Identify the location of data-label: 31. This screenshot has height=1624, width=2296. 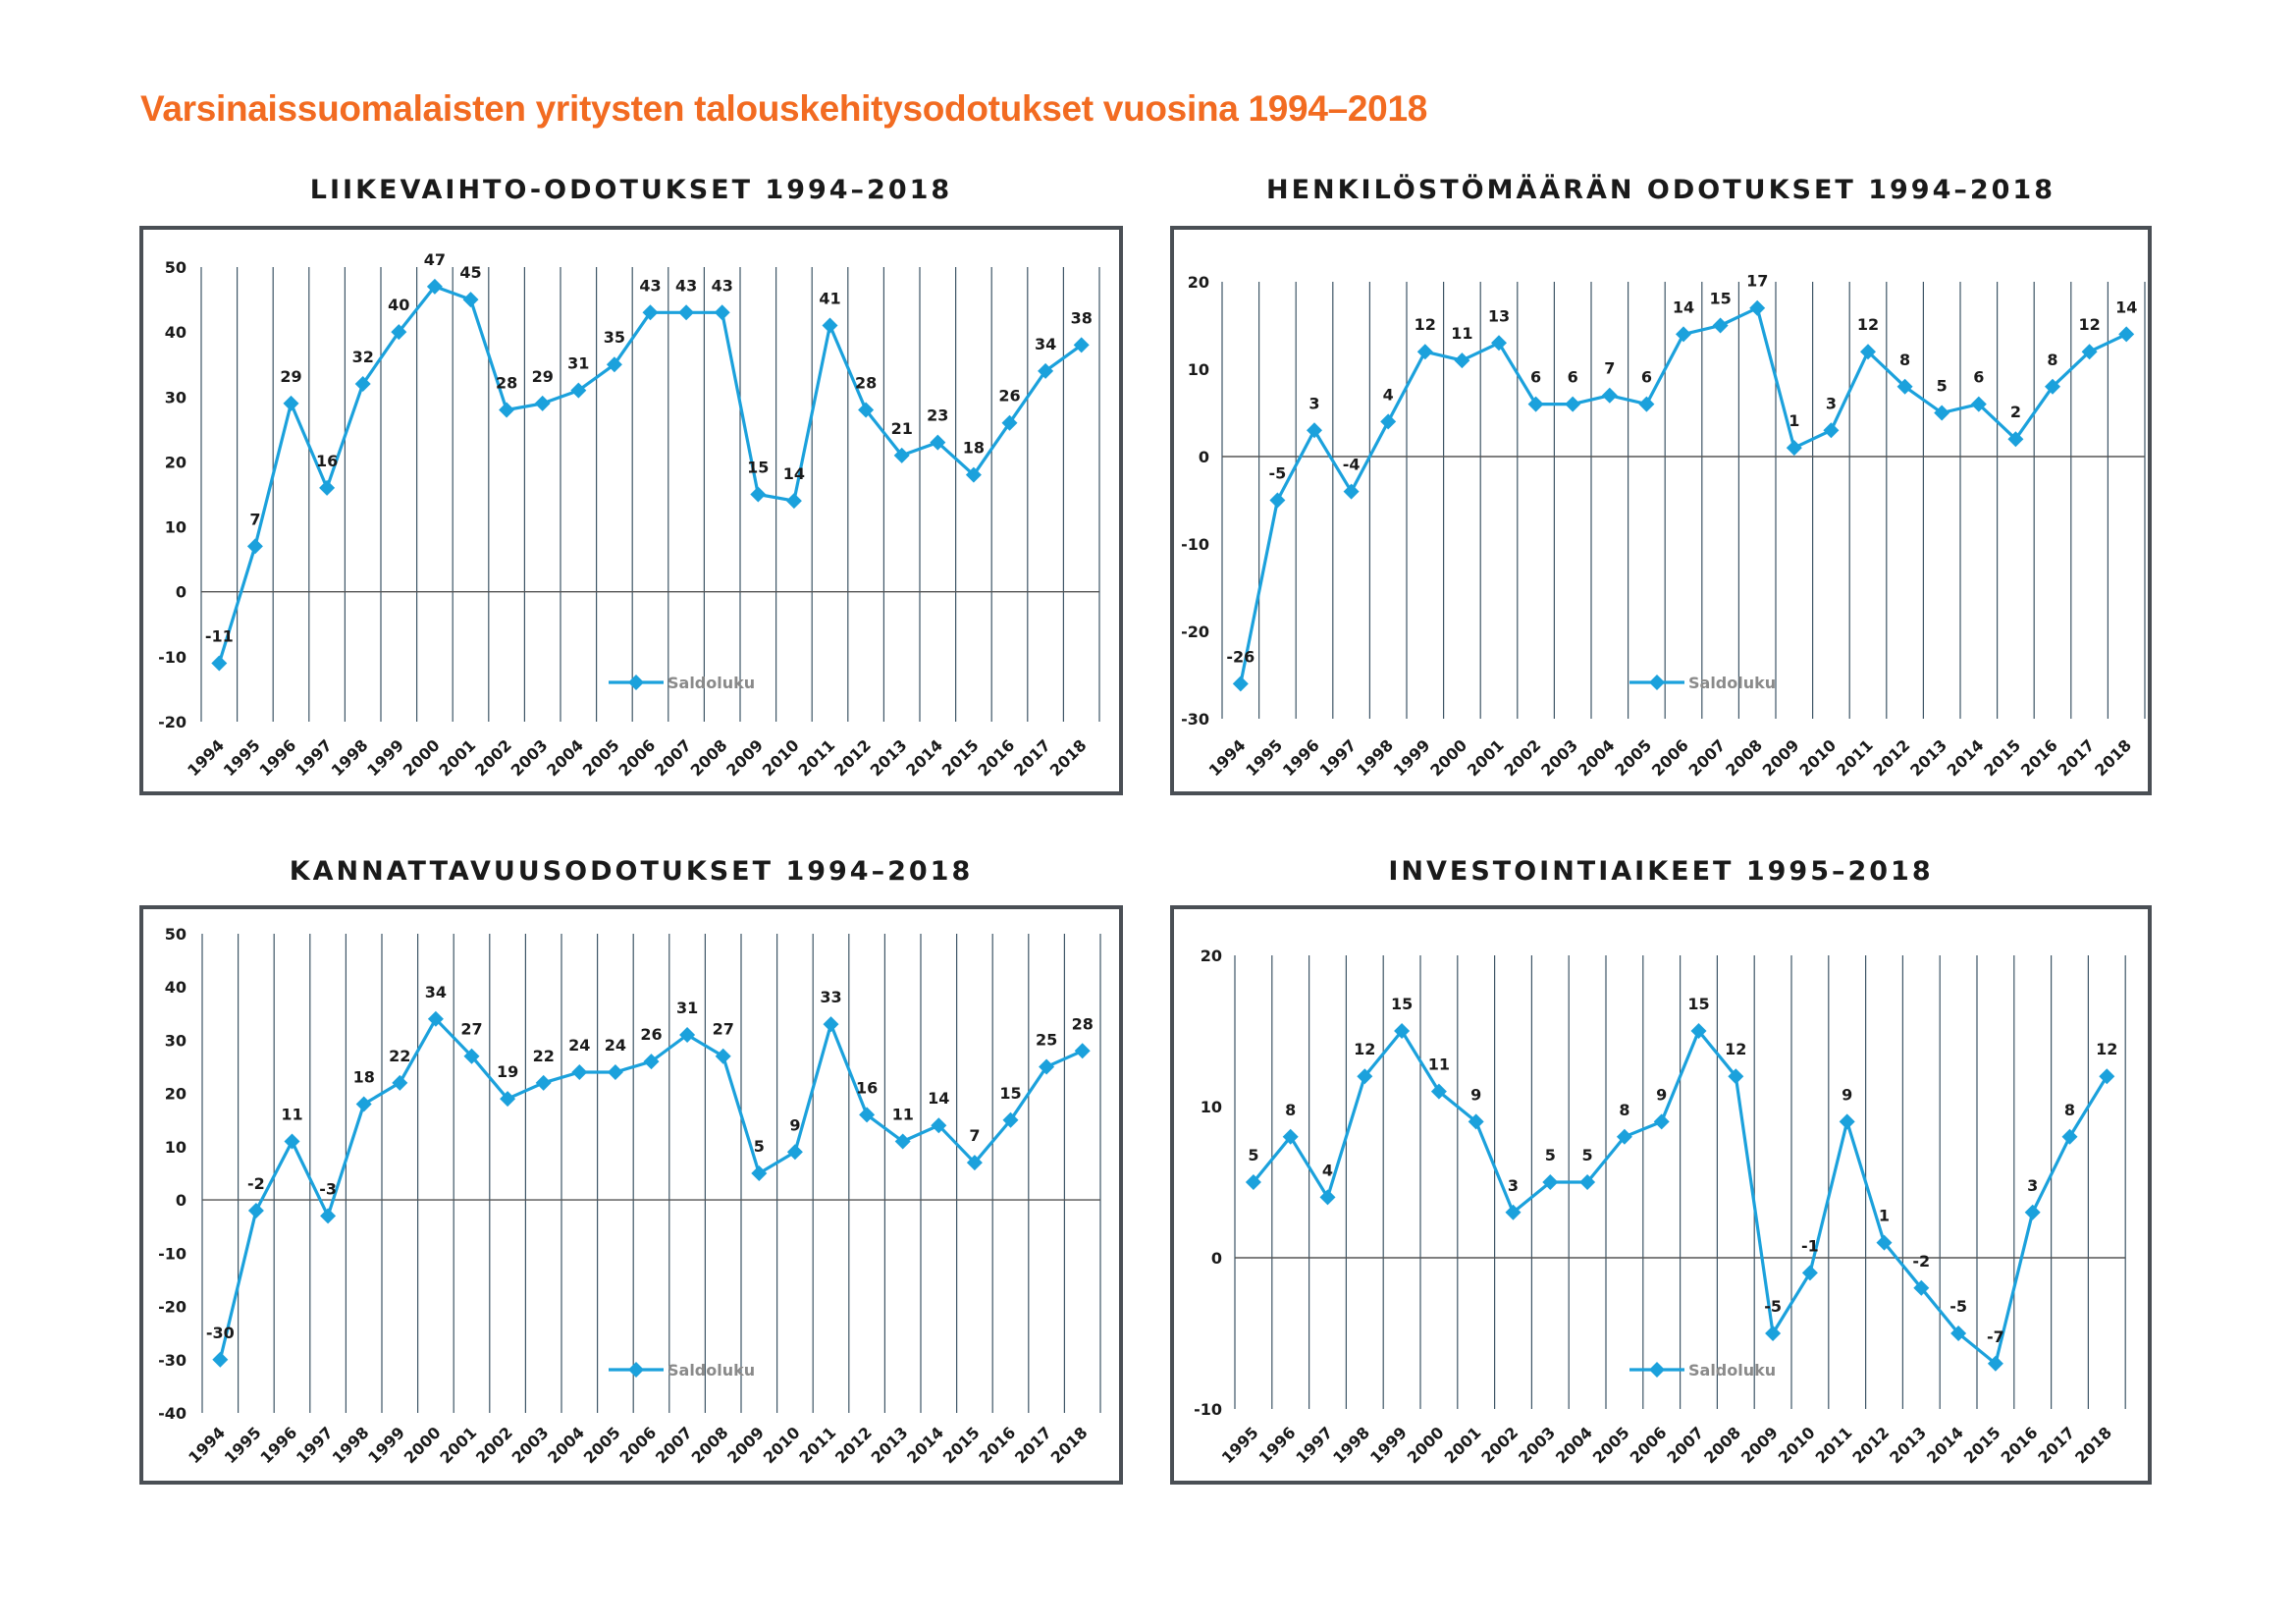
(578, 363).